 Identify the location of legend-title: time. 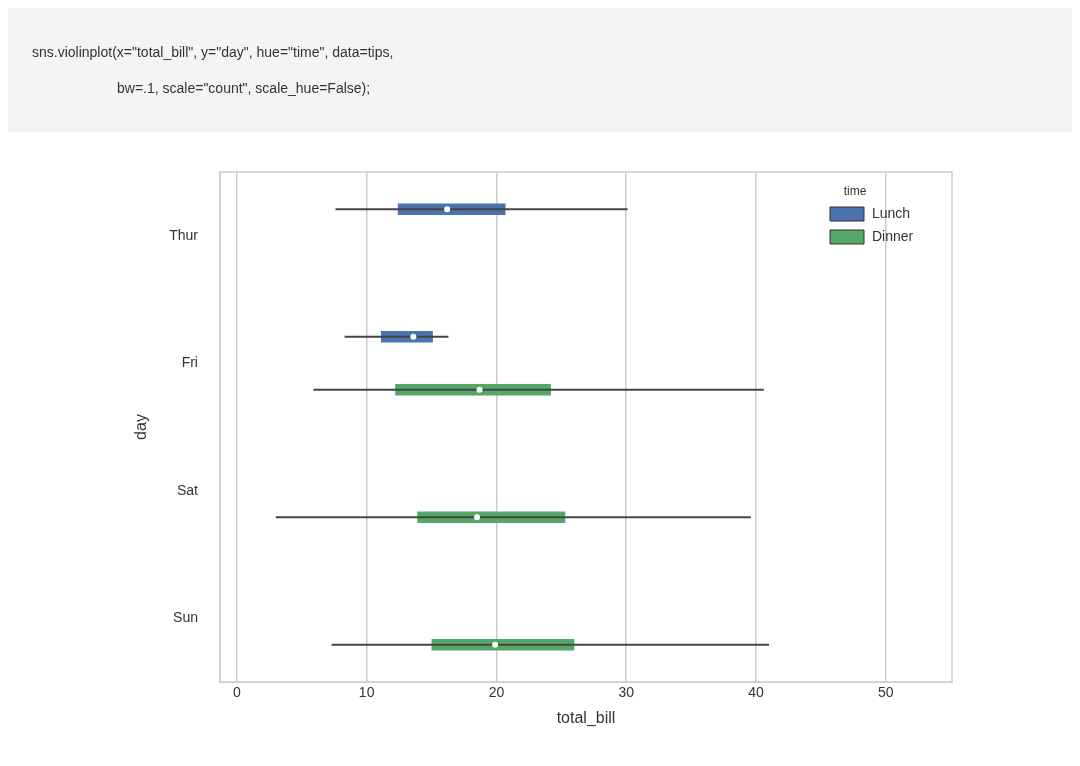
(855, 191).